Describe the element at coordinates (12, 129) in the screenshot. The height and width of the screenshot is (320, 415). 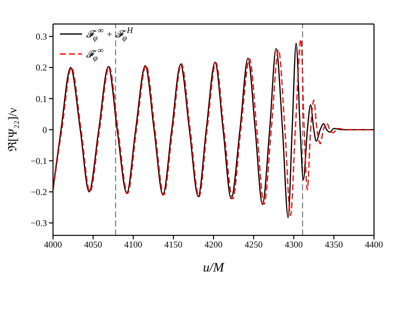
I see `y-axis-title: ℜ[Ψ₂₂]/ν` at that location.